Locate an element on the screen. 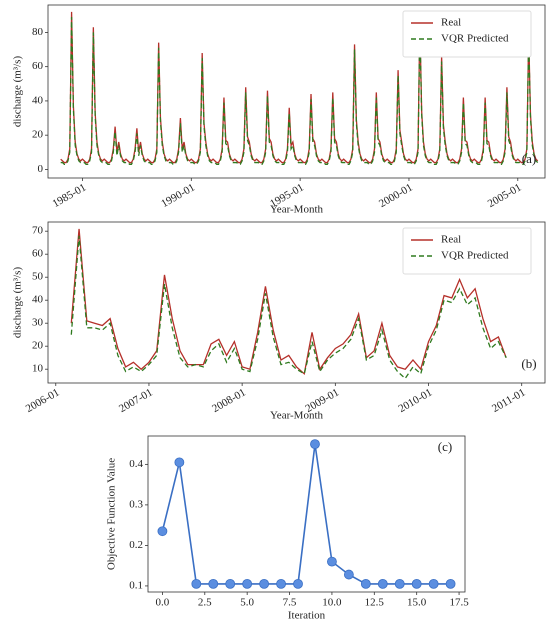 The width and height of the screenshot is (550, 625). y-tick-label: 0.1 is located at coordinates (136, 585).